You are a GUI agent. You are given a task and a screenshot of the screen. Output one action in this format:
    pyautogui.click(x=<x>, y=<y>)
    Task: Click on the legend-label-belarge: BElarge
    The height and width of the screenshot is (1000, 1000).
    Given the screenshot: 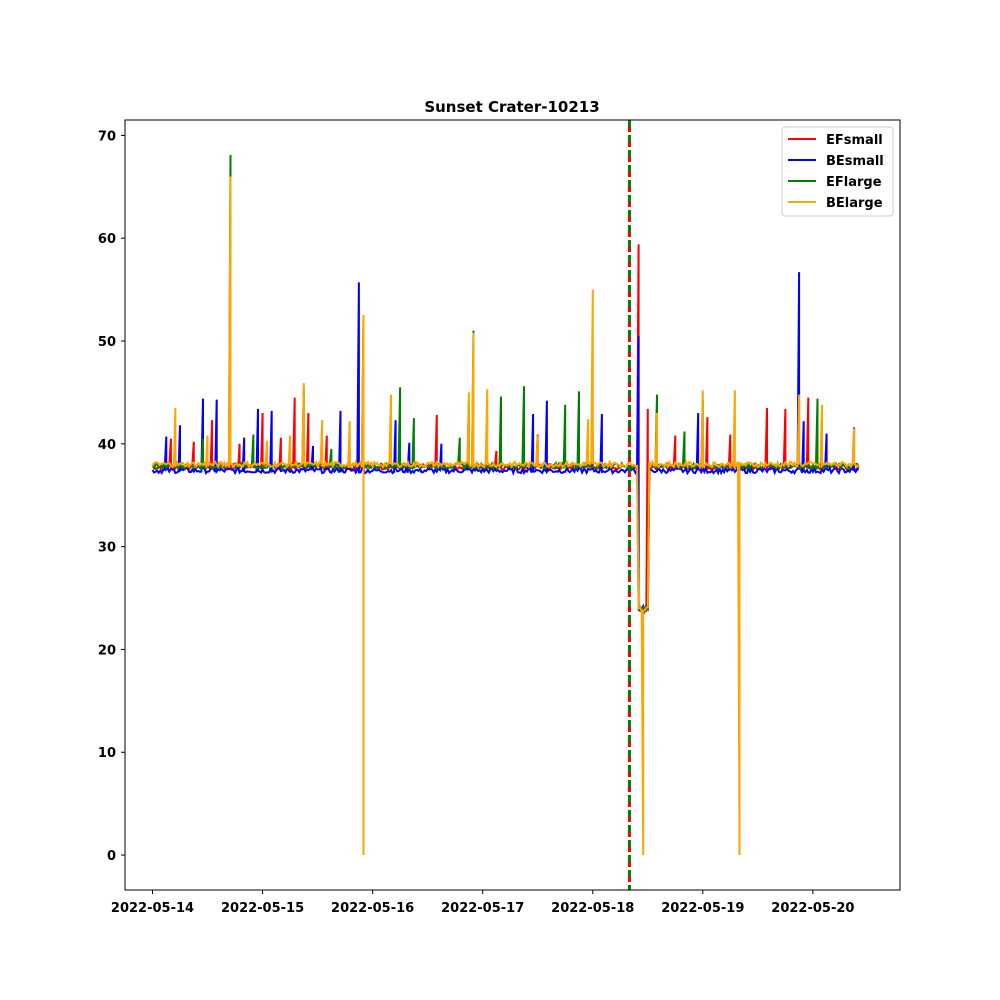 What is the action you would take?
    pyautogui.click(x=854, y=203)
    